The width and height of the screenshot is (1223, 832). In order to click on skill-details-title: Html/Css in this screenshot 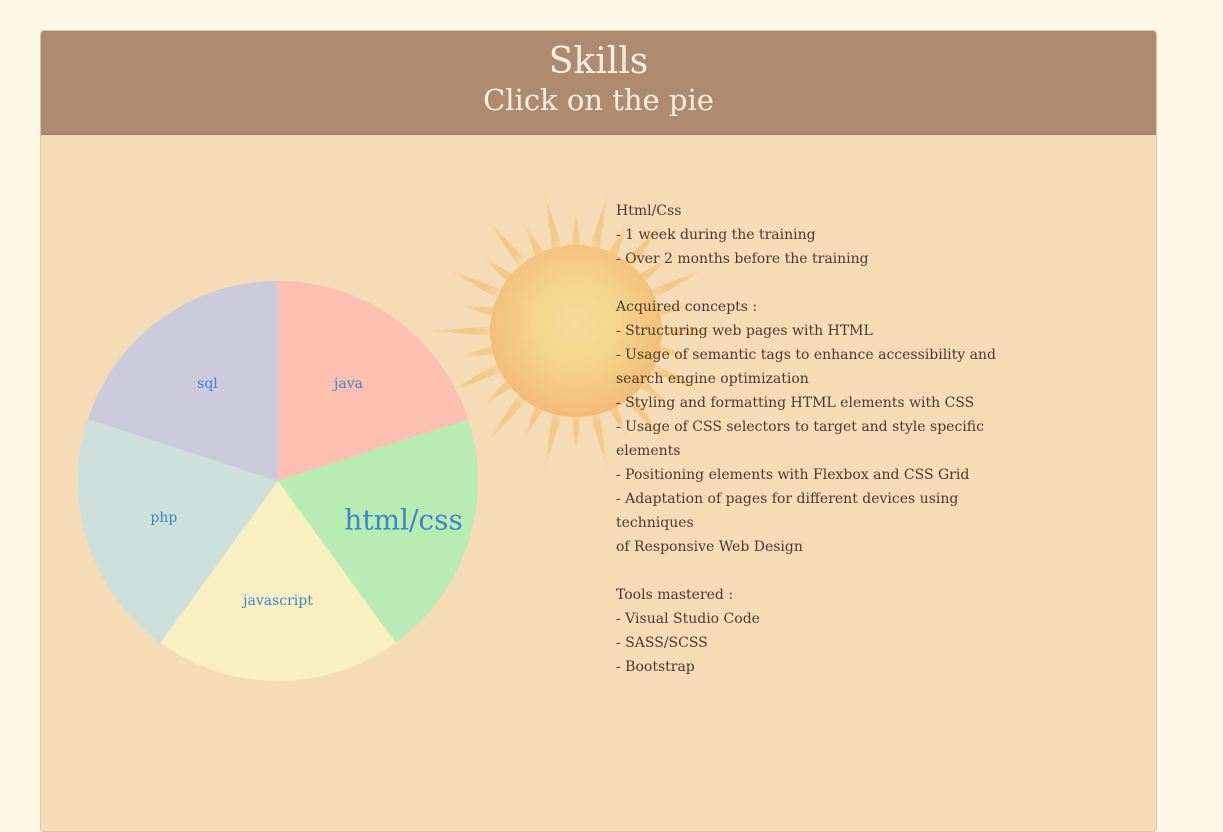, I will do `click(649, 211)`.